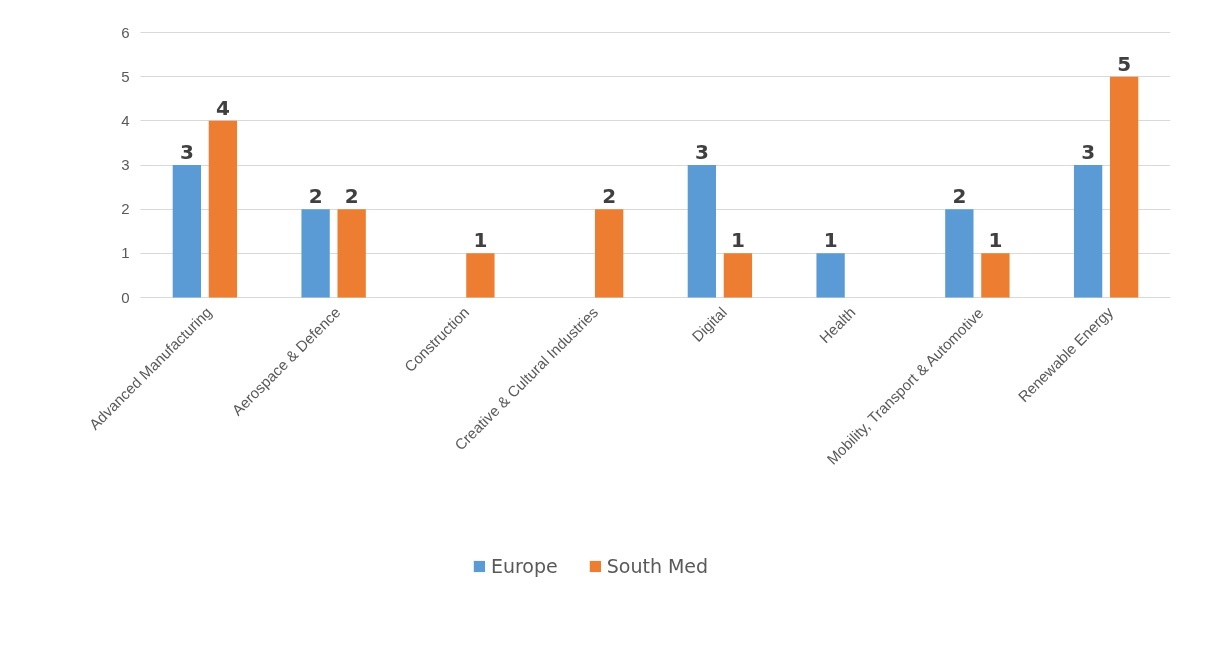  What do you see at coordinates (524, 566) in the screenshot?
I see `legend-label: Europe` at bounding box center [524, 566].